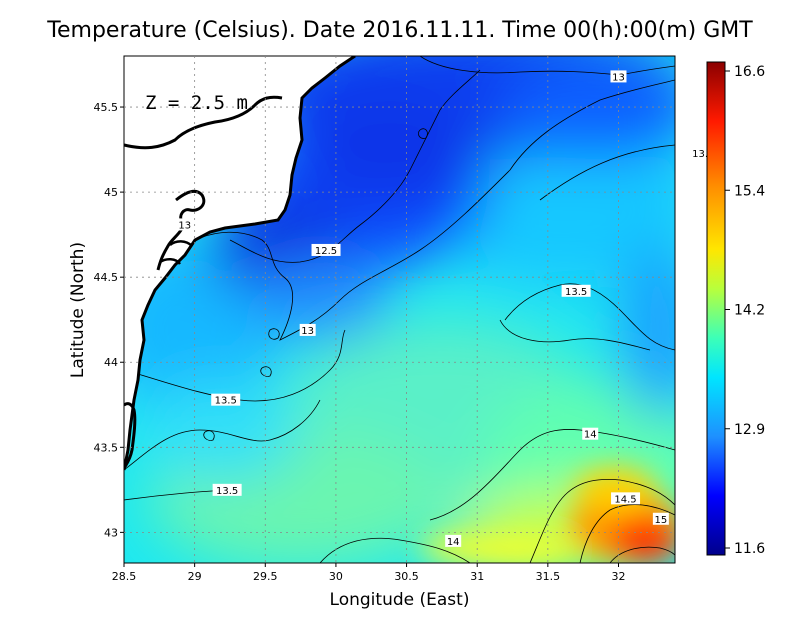 Image resolution: width=800 pixels, height=618 pixels. What do you see at coordinates (111, 532) in the screenshot?
I see `y-tick-label: 43` at bounding box center [111, 532].